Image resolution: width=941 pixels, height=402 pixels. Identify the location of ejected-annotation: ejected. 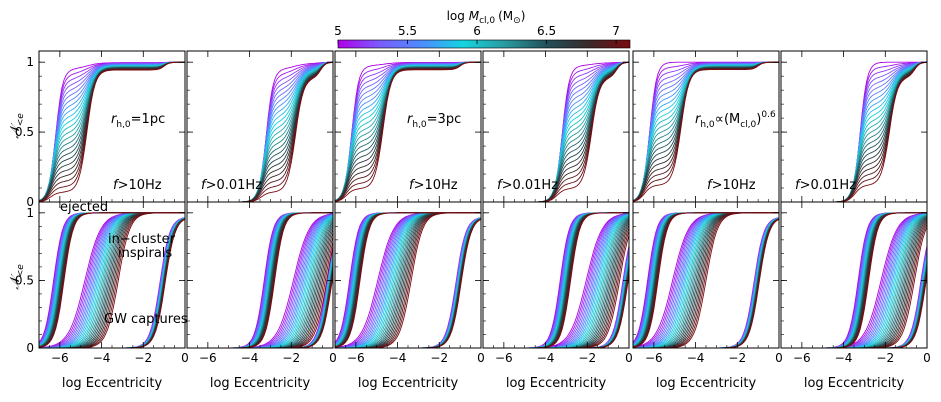
(84, 207).